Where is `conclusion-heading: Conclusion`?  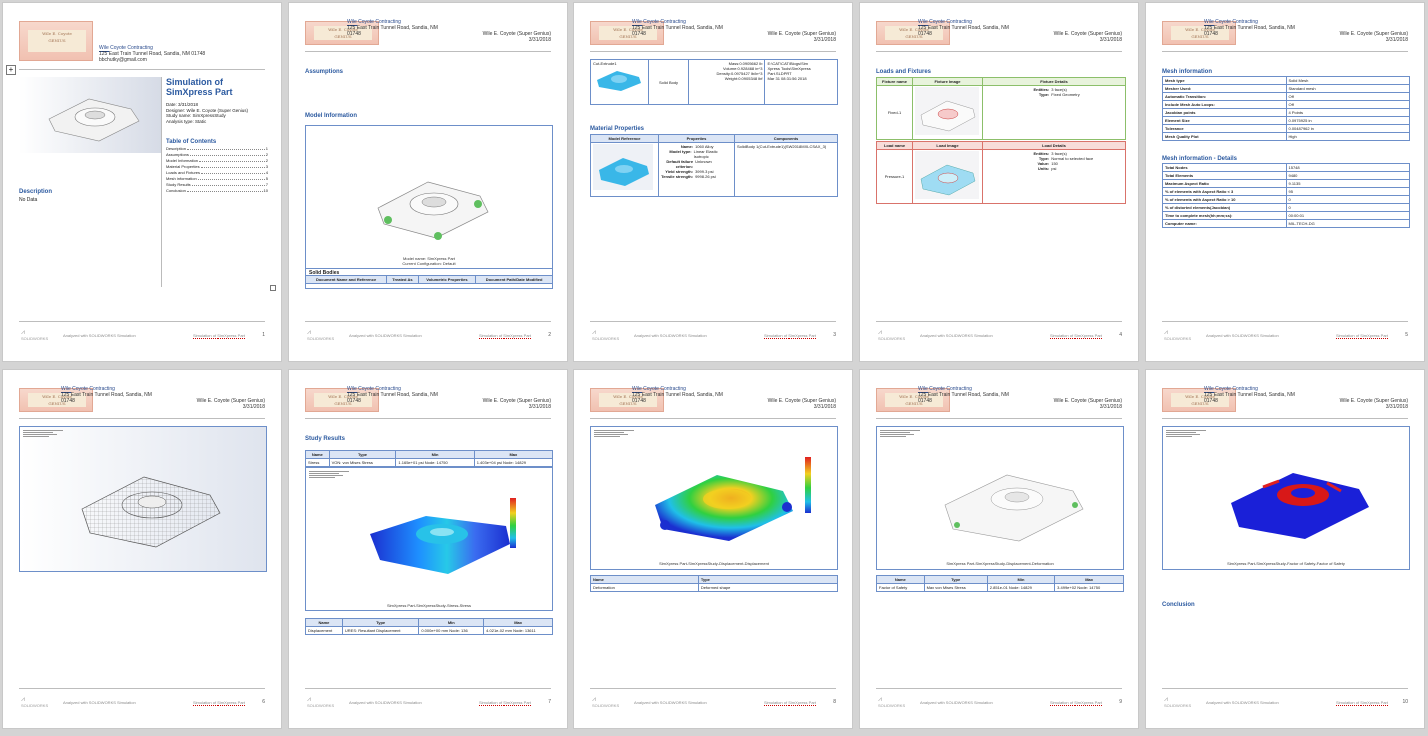
conclusion-heading: Conclusion is located at coordinates (1178, 605).